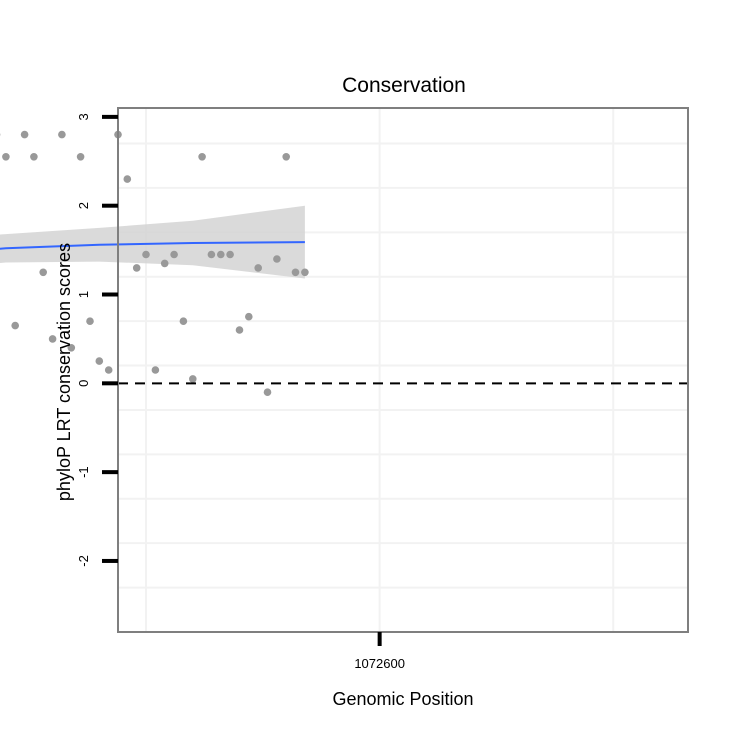  I want to click on x-tick-label: 1072600, so click(379, 663).